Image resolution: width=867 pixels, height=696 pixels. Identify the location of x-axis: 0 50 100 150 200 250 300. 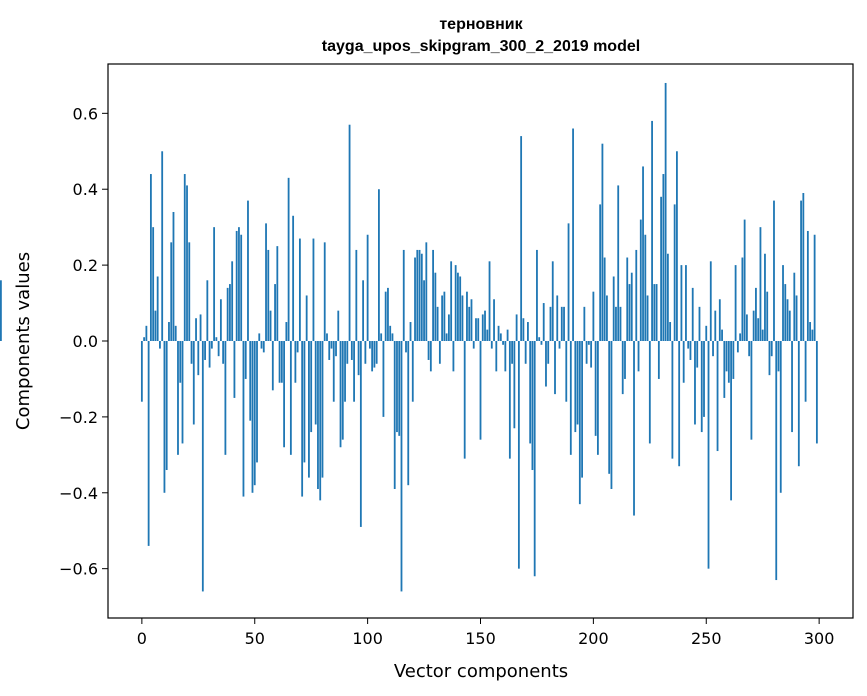
(485, 633).